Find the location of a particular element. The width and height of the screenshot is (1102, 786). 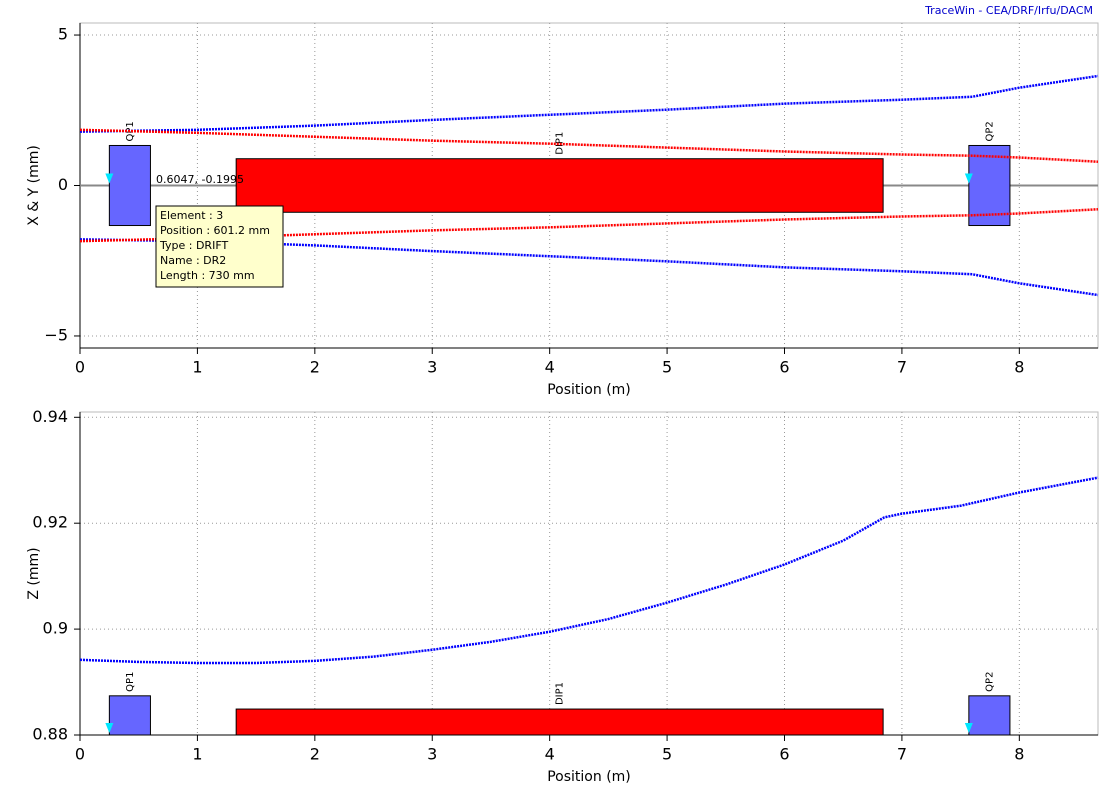

tooltip-line: Element : 3 is located at coordinates (191, 215).